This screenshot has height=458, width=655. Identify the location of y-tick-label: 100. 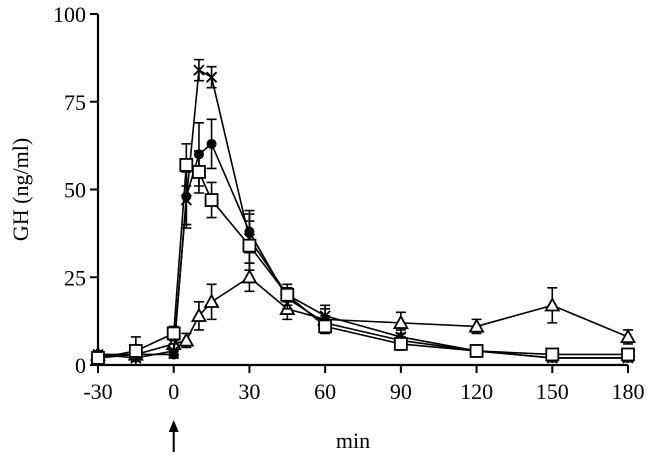
(69, 14).